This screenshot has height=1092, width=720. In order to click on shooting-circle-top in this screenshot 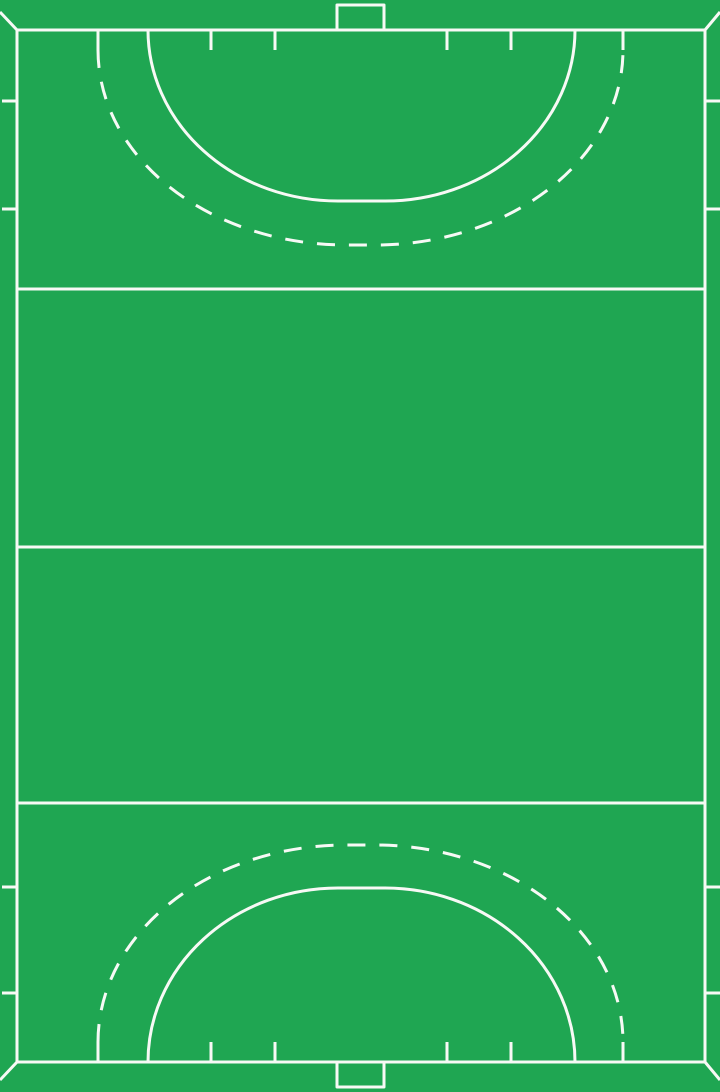, I will do `click(361, 116)`.